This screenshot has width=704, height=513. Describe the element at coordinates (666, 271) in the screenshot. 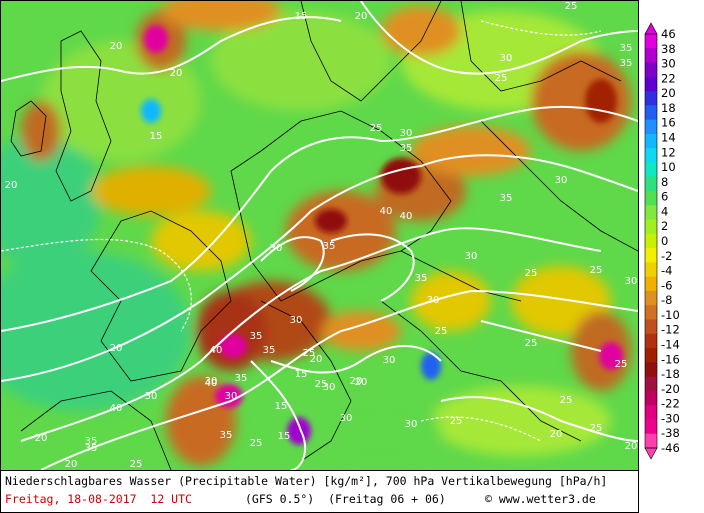

I see `colorbar-tick-label: -4` at that location.